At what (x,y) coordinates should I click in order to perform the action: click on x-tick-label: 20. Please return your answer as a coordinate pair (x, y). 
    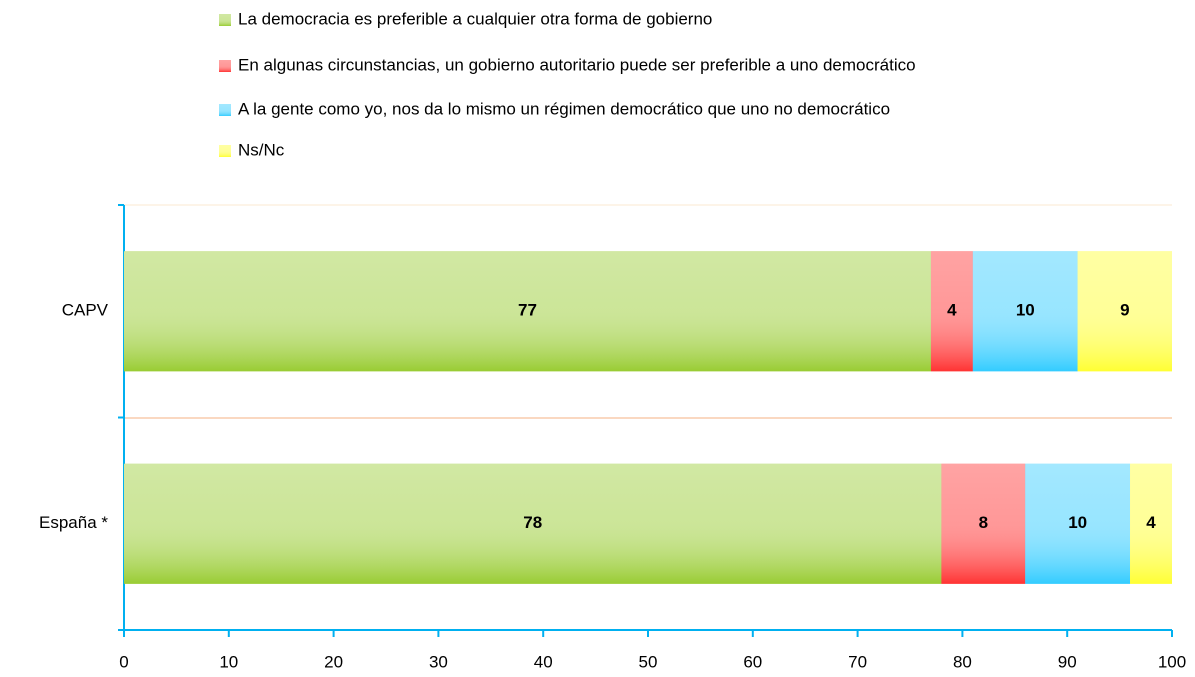
    Looking at the image, I should click on (333, 661).